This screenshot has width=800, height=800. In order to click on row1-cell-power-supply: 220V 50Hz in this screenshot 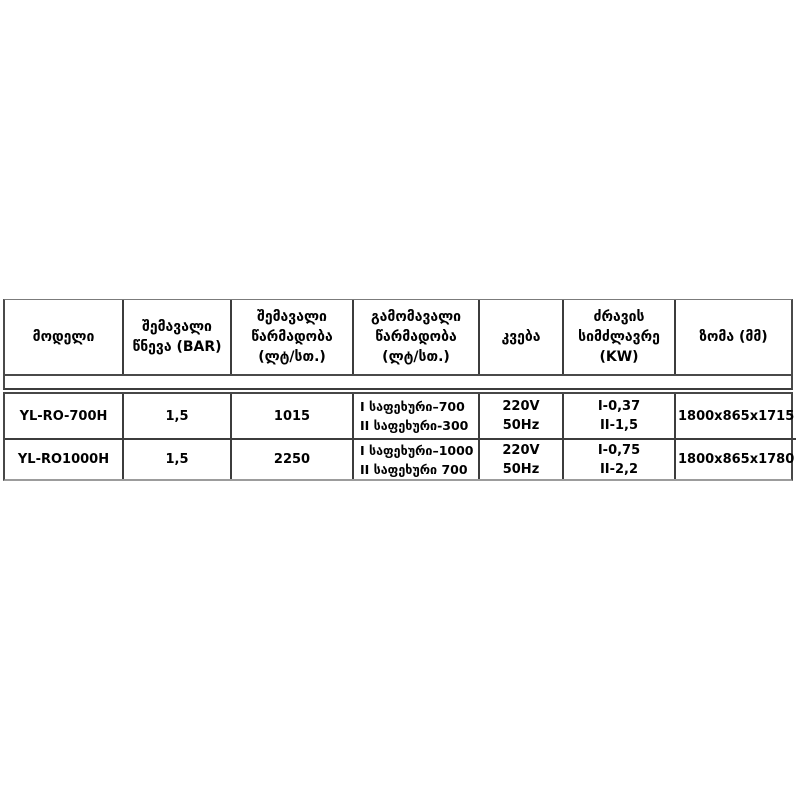, I will do `click(522, 417)`.